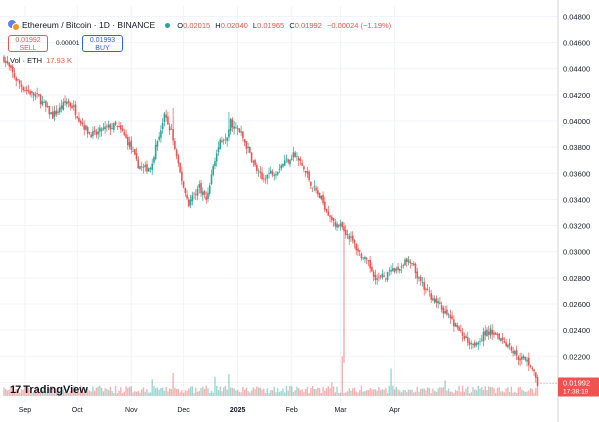 The height and width of the screenshot is (422, 599). I want to click on low-label: L, so click(255, 25).